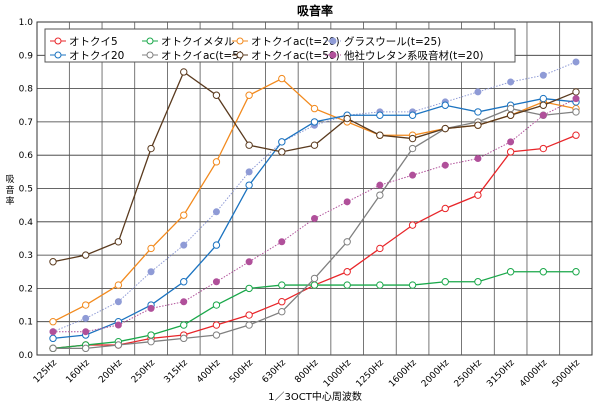 This screenshot has height=409, width=600. What do you see at coordinates (26, 56) in the screenshot?
I see `y-tick-label: 0.9` at bounding box center [26, 56].